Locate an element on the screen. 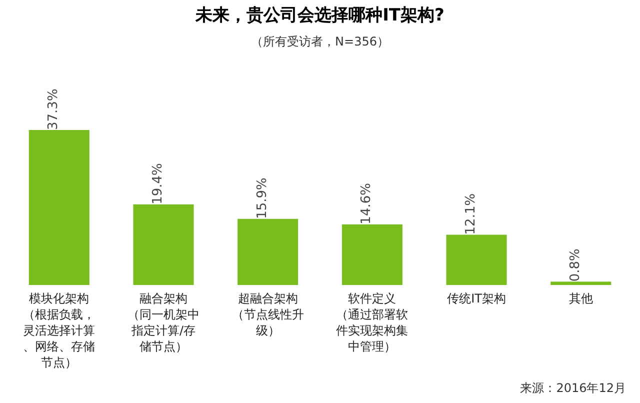 The height and width of the screenshot is (403, 640). data-label: 14.6% is located at coordinates (366, 203).